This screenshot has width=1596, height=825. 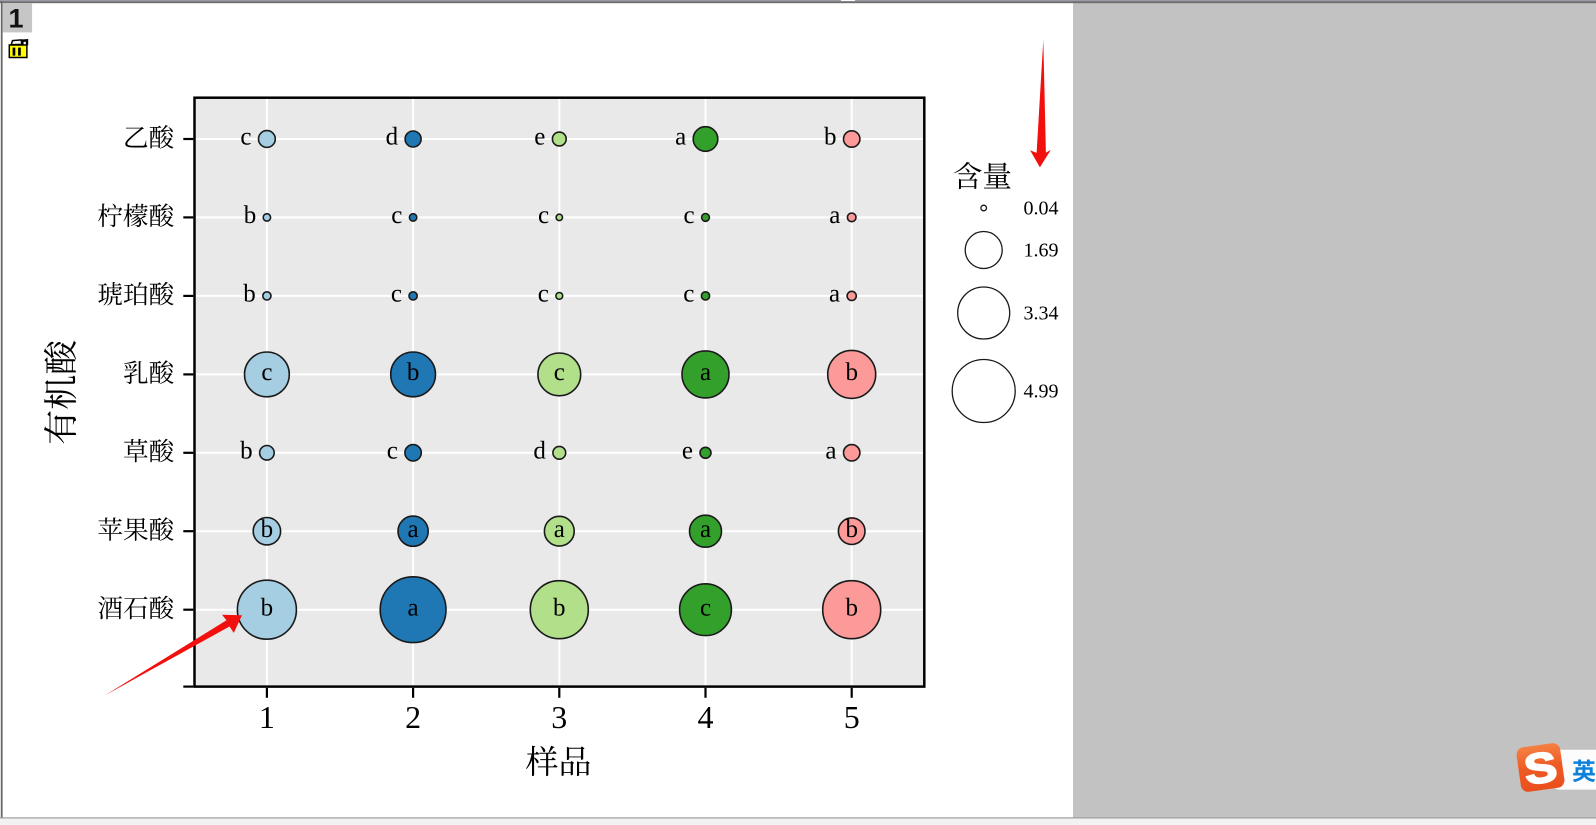 What do you see at coordinates (559, 717) in the screenshot?
I see `svg-text: 3` at bounding box center [559, 717].